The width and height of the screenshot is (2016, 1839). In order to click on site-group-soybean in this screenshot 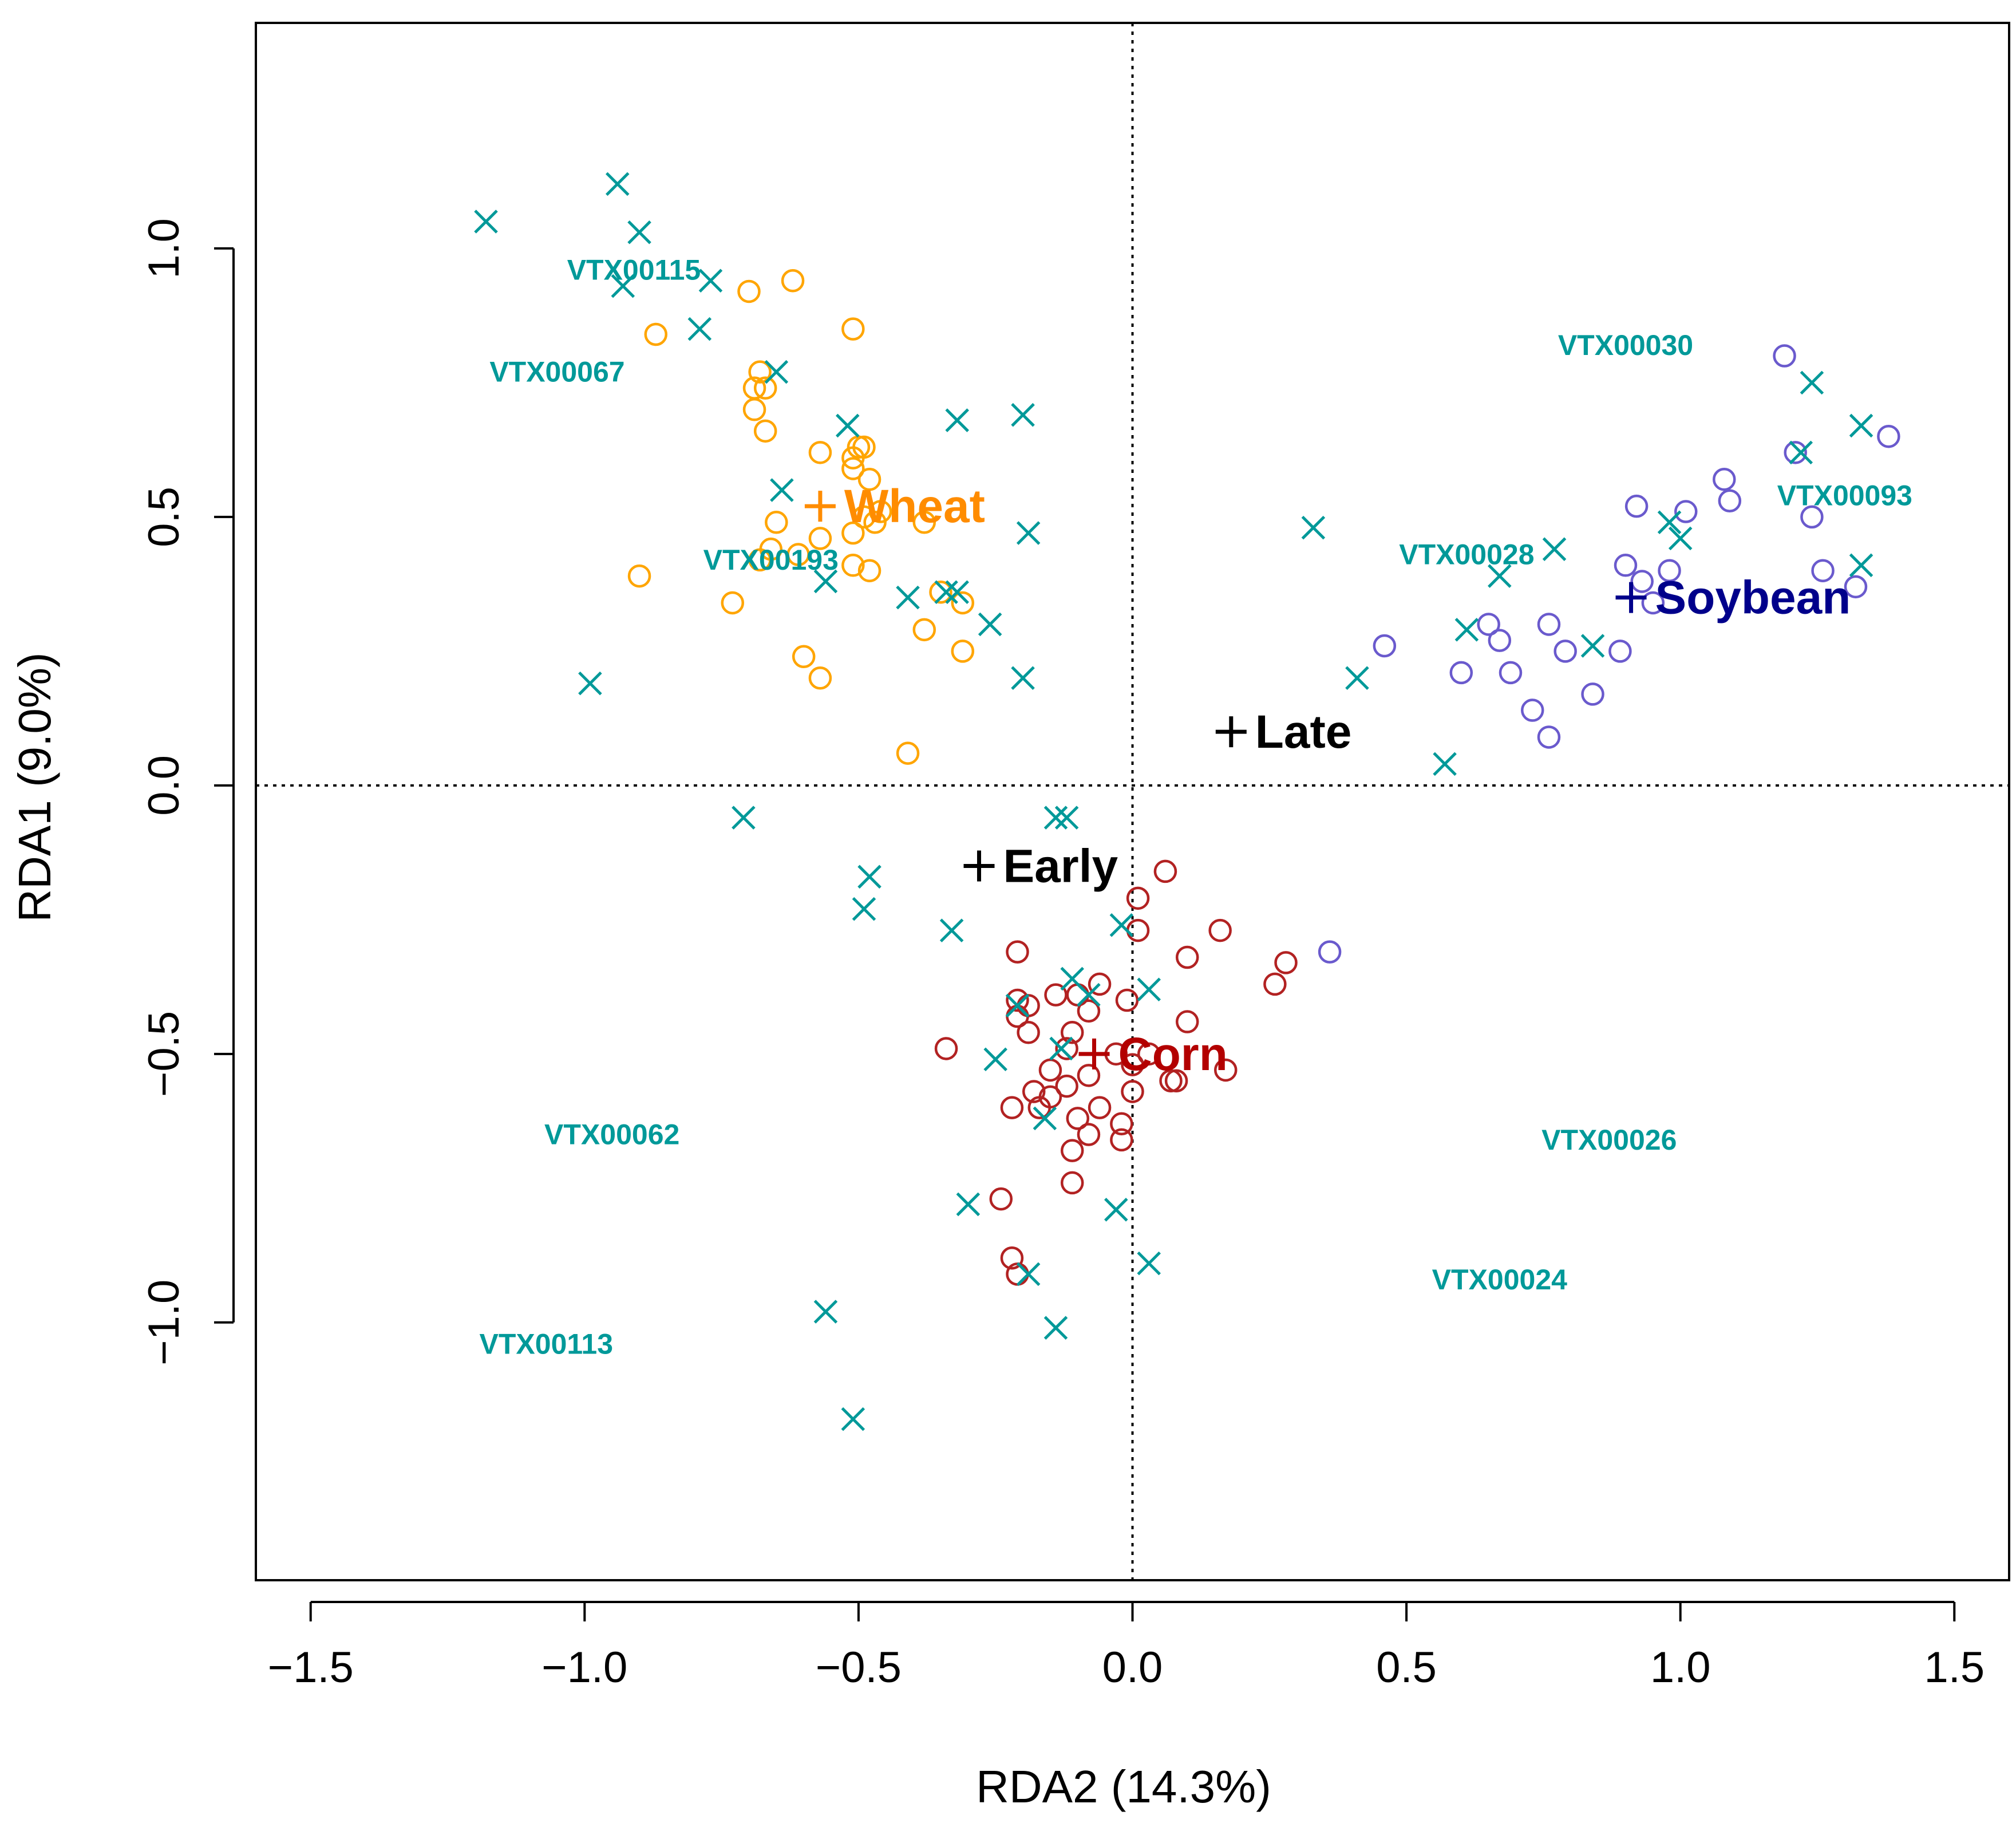, I will do `click(1609, 654)`.